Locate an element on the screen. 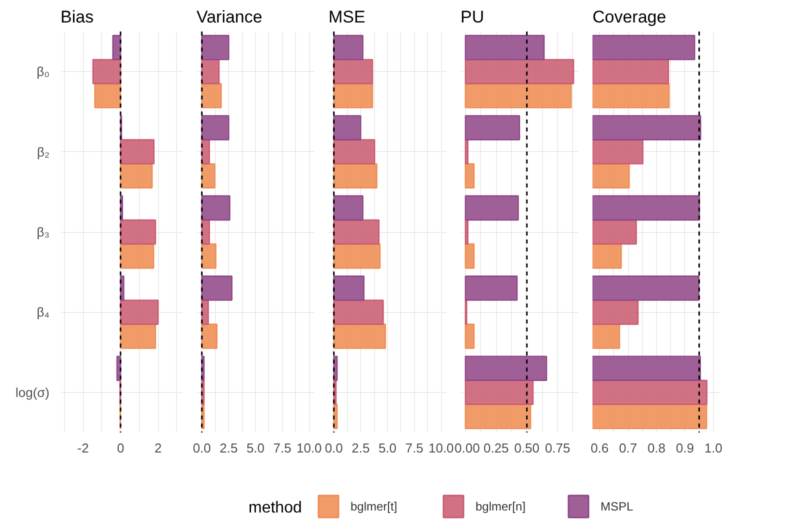 Image resolution: width=797 pixels, height=531 pixels. legend-title: method is located at coordinates (275, 508).